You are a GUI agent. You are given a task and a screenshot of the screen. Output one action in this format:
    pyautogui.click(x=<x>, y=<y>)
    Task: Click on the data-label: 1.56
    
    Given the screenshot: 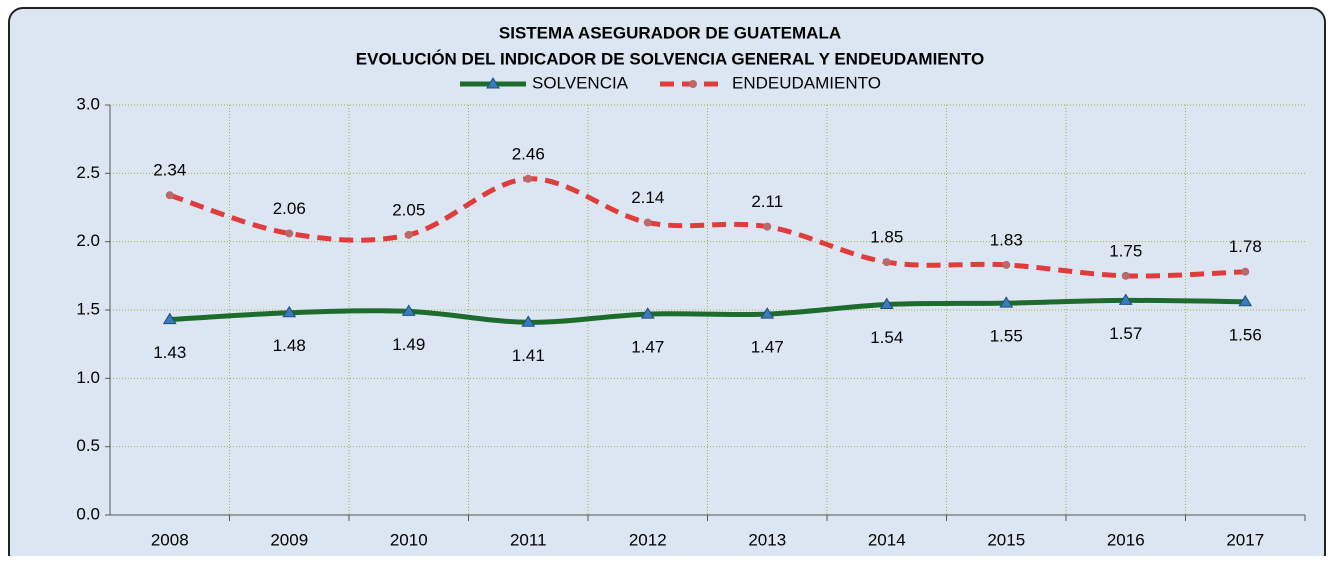 What is the action you would take?
    pyautogui.click(x=1245, y=334)
    